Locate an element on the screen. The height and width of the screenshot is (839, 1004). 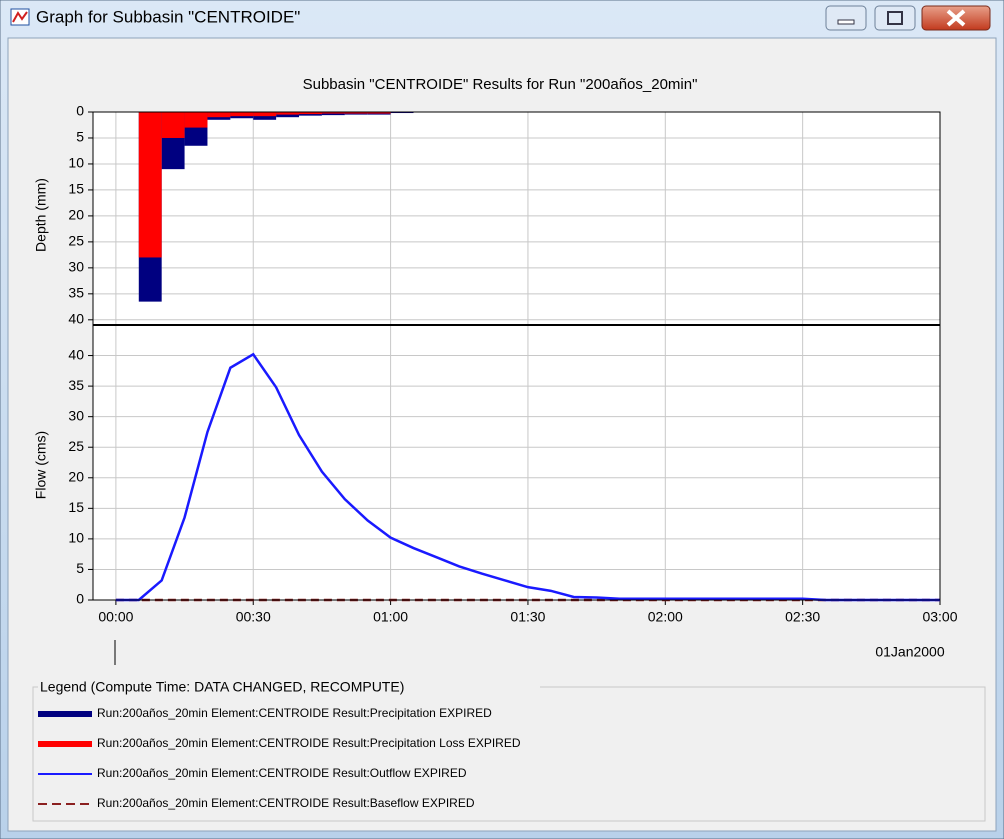
x-tick-label: 02:30 is located at coordinates (802, 617).